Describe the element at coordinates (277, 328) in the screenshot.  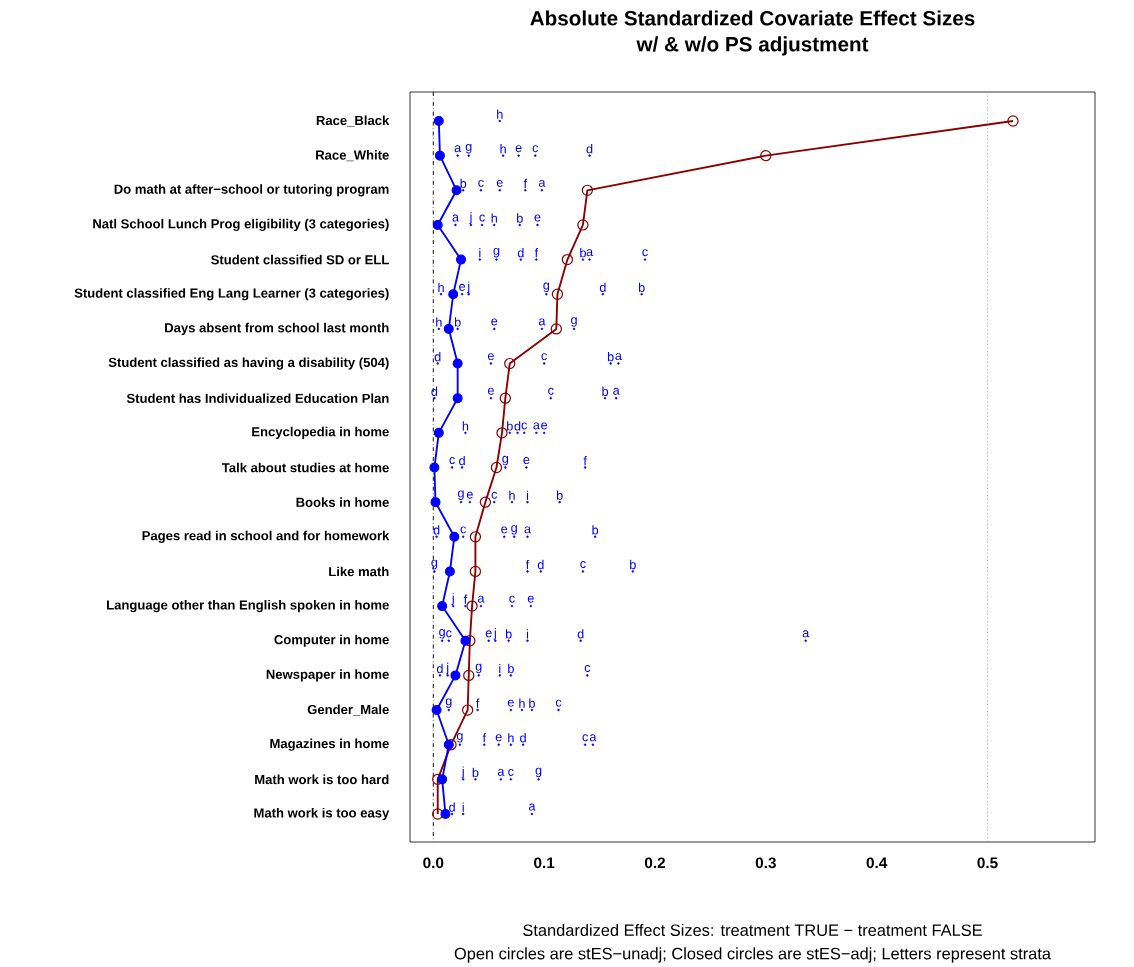
I see `y-tick-label: Days absent from school last month` at that location.